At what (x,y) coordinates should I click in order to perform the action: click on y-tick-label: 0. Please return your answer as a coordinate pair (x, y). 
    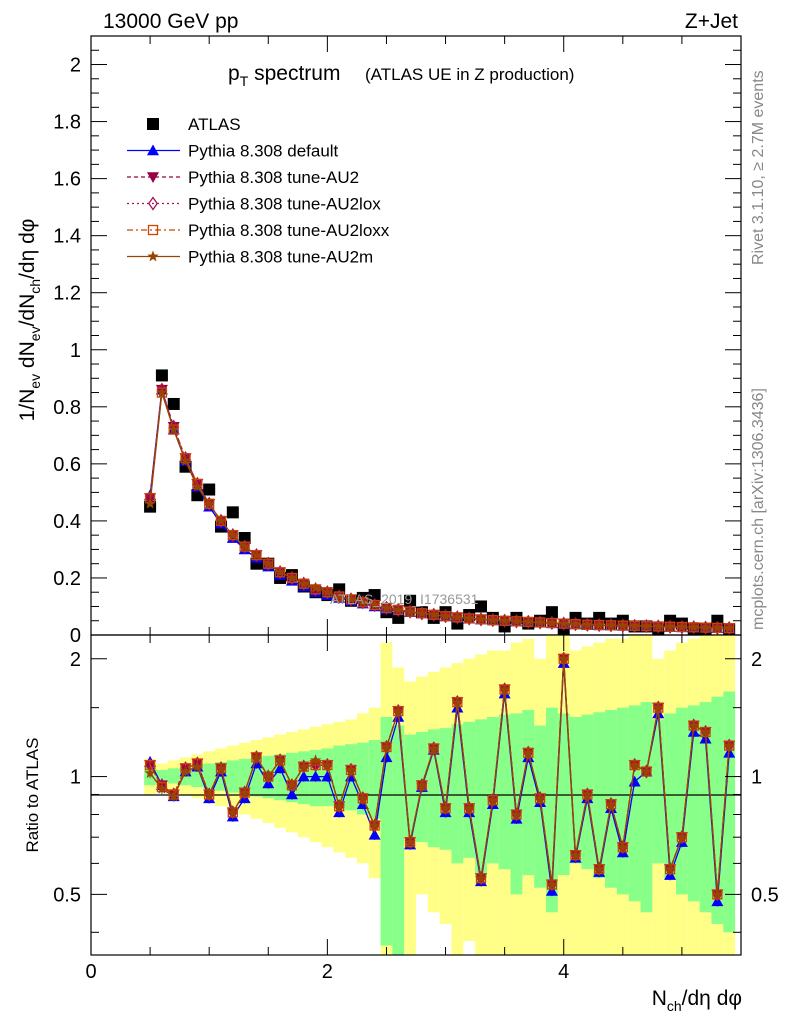
    Looking at the image, I should click on (75, 636).